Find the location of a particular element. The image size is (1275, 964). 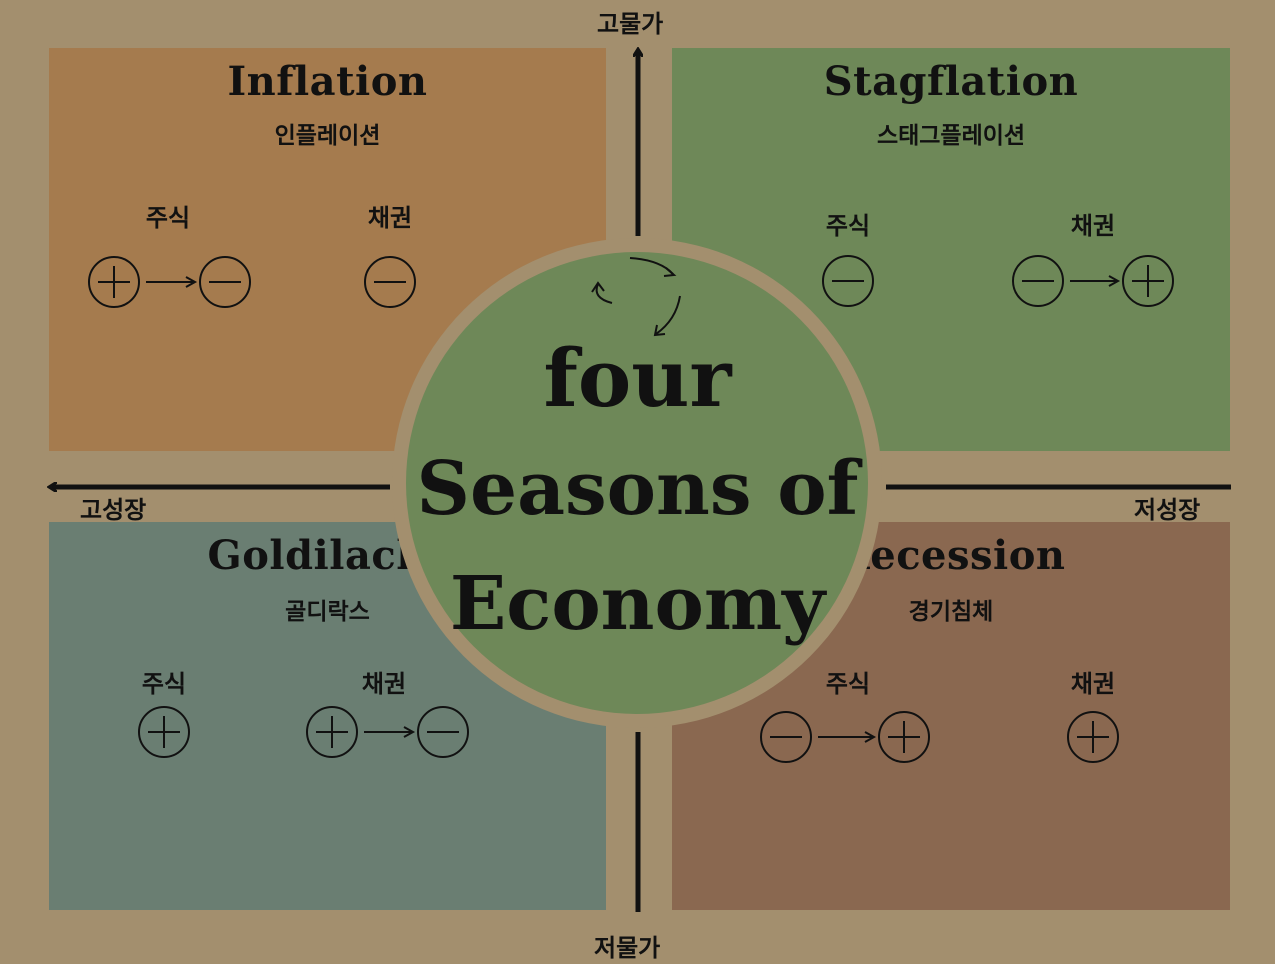

inflation-stock-sign-from-icon is located at coordinates (114, 282).